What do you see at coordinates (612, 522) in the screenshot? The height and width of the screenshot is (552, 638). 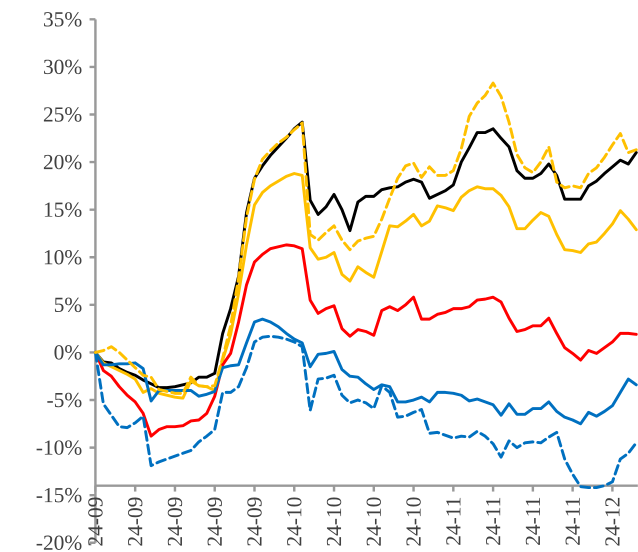 I see `x-tick-label: 24-12` at bounding box center [612, 522].